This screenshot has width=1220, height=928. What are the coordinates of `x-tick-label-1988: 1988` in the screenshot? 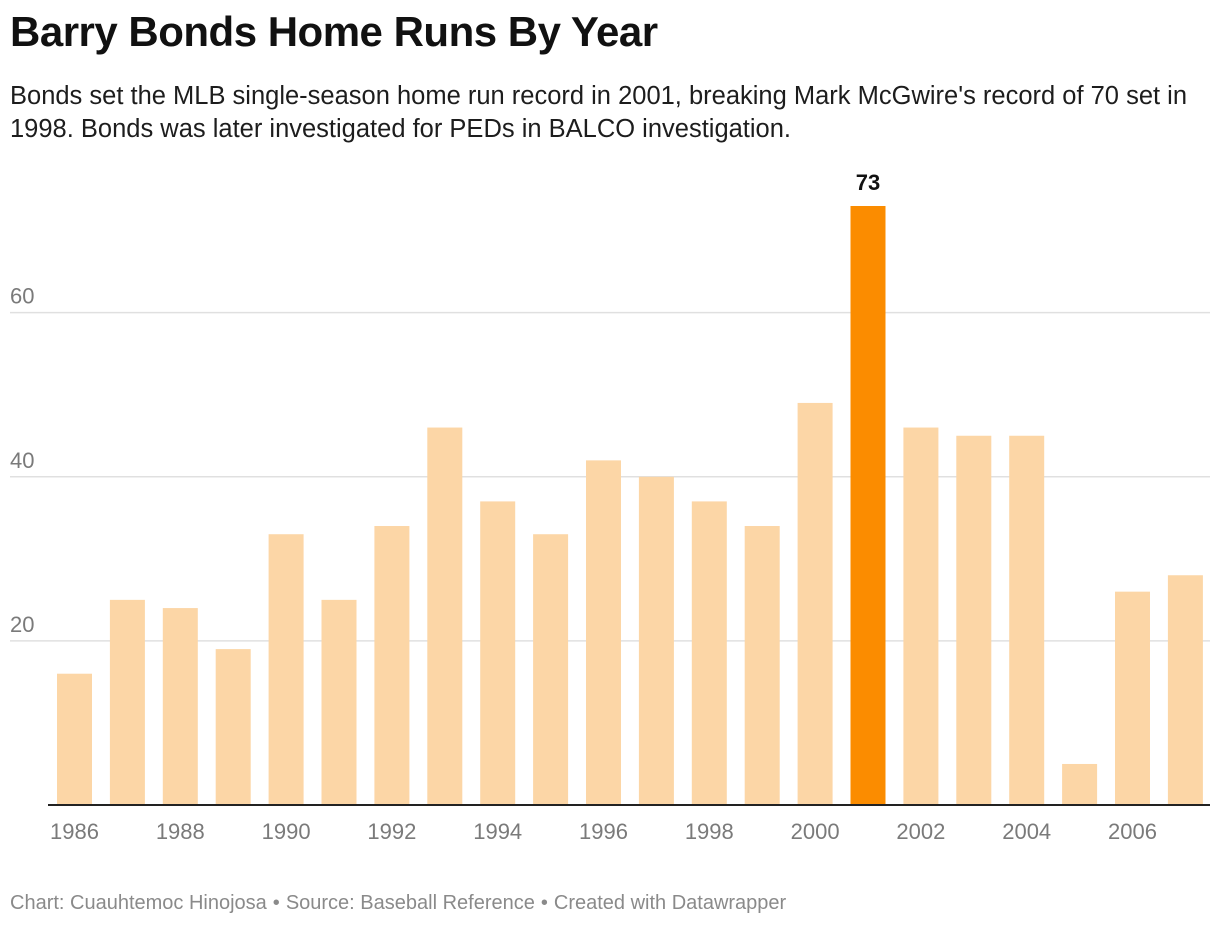 It's located at (180, 831).